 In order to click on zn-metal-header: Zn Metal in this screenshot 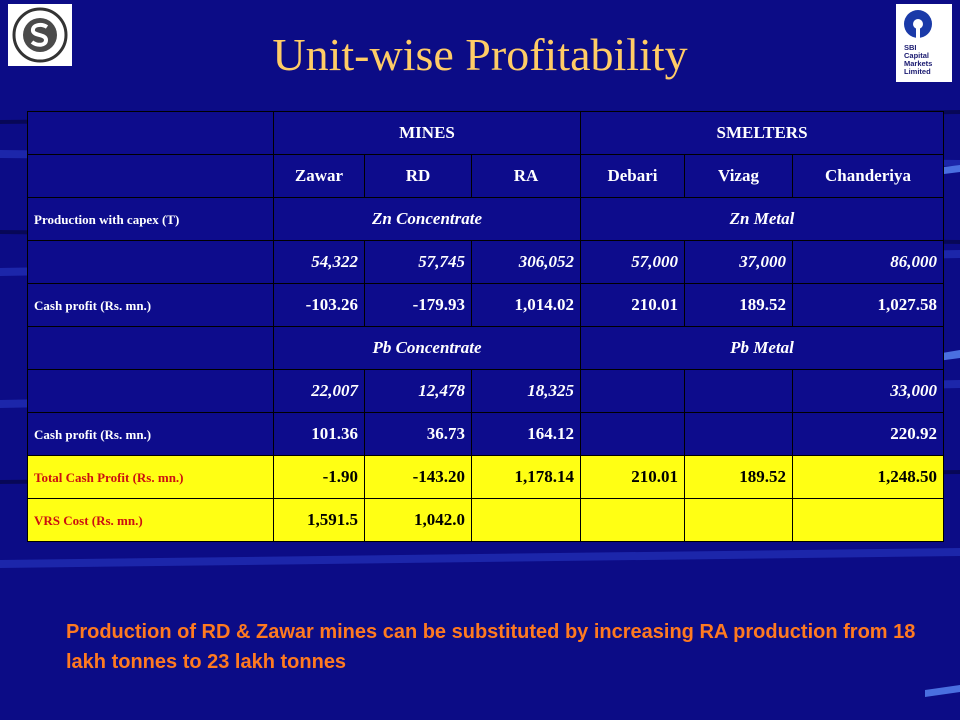, I will do `click(762, 219)`.